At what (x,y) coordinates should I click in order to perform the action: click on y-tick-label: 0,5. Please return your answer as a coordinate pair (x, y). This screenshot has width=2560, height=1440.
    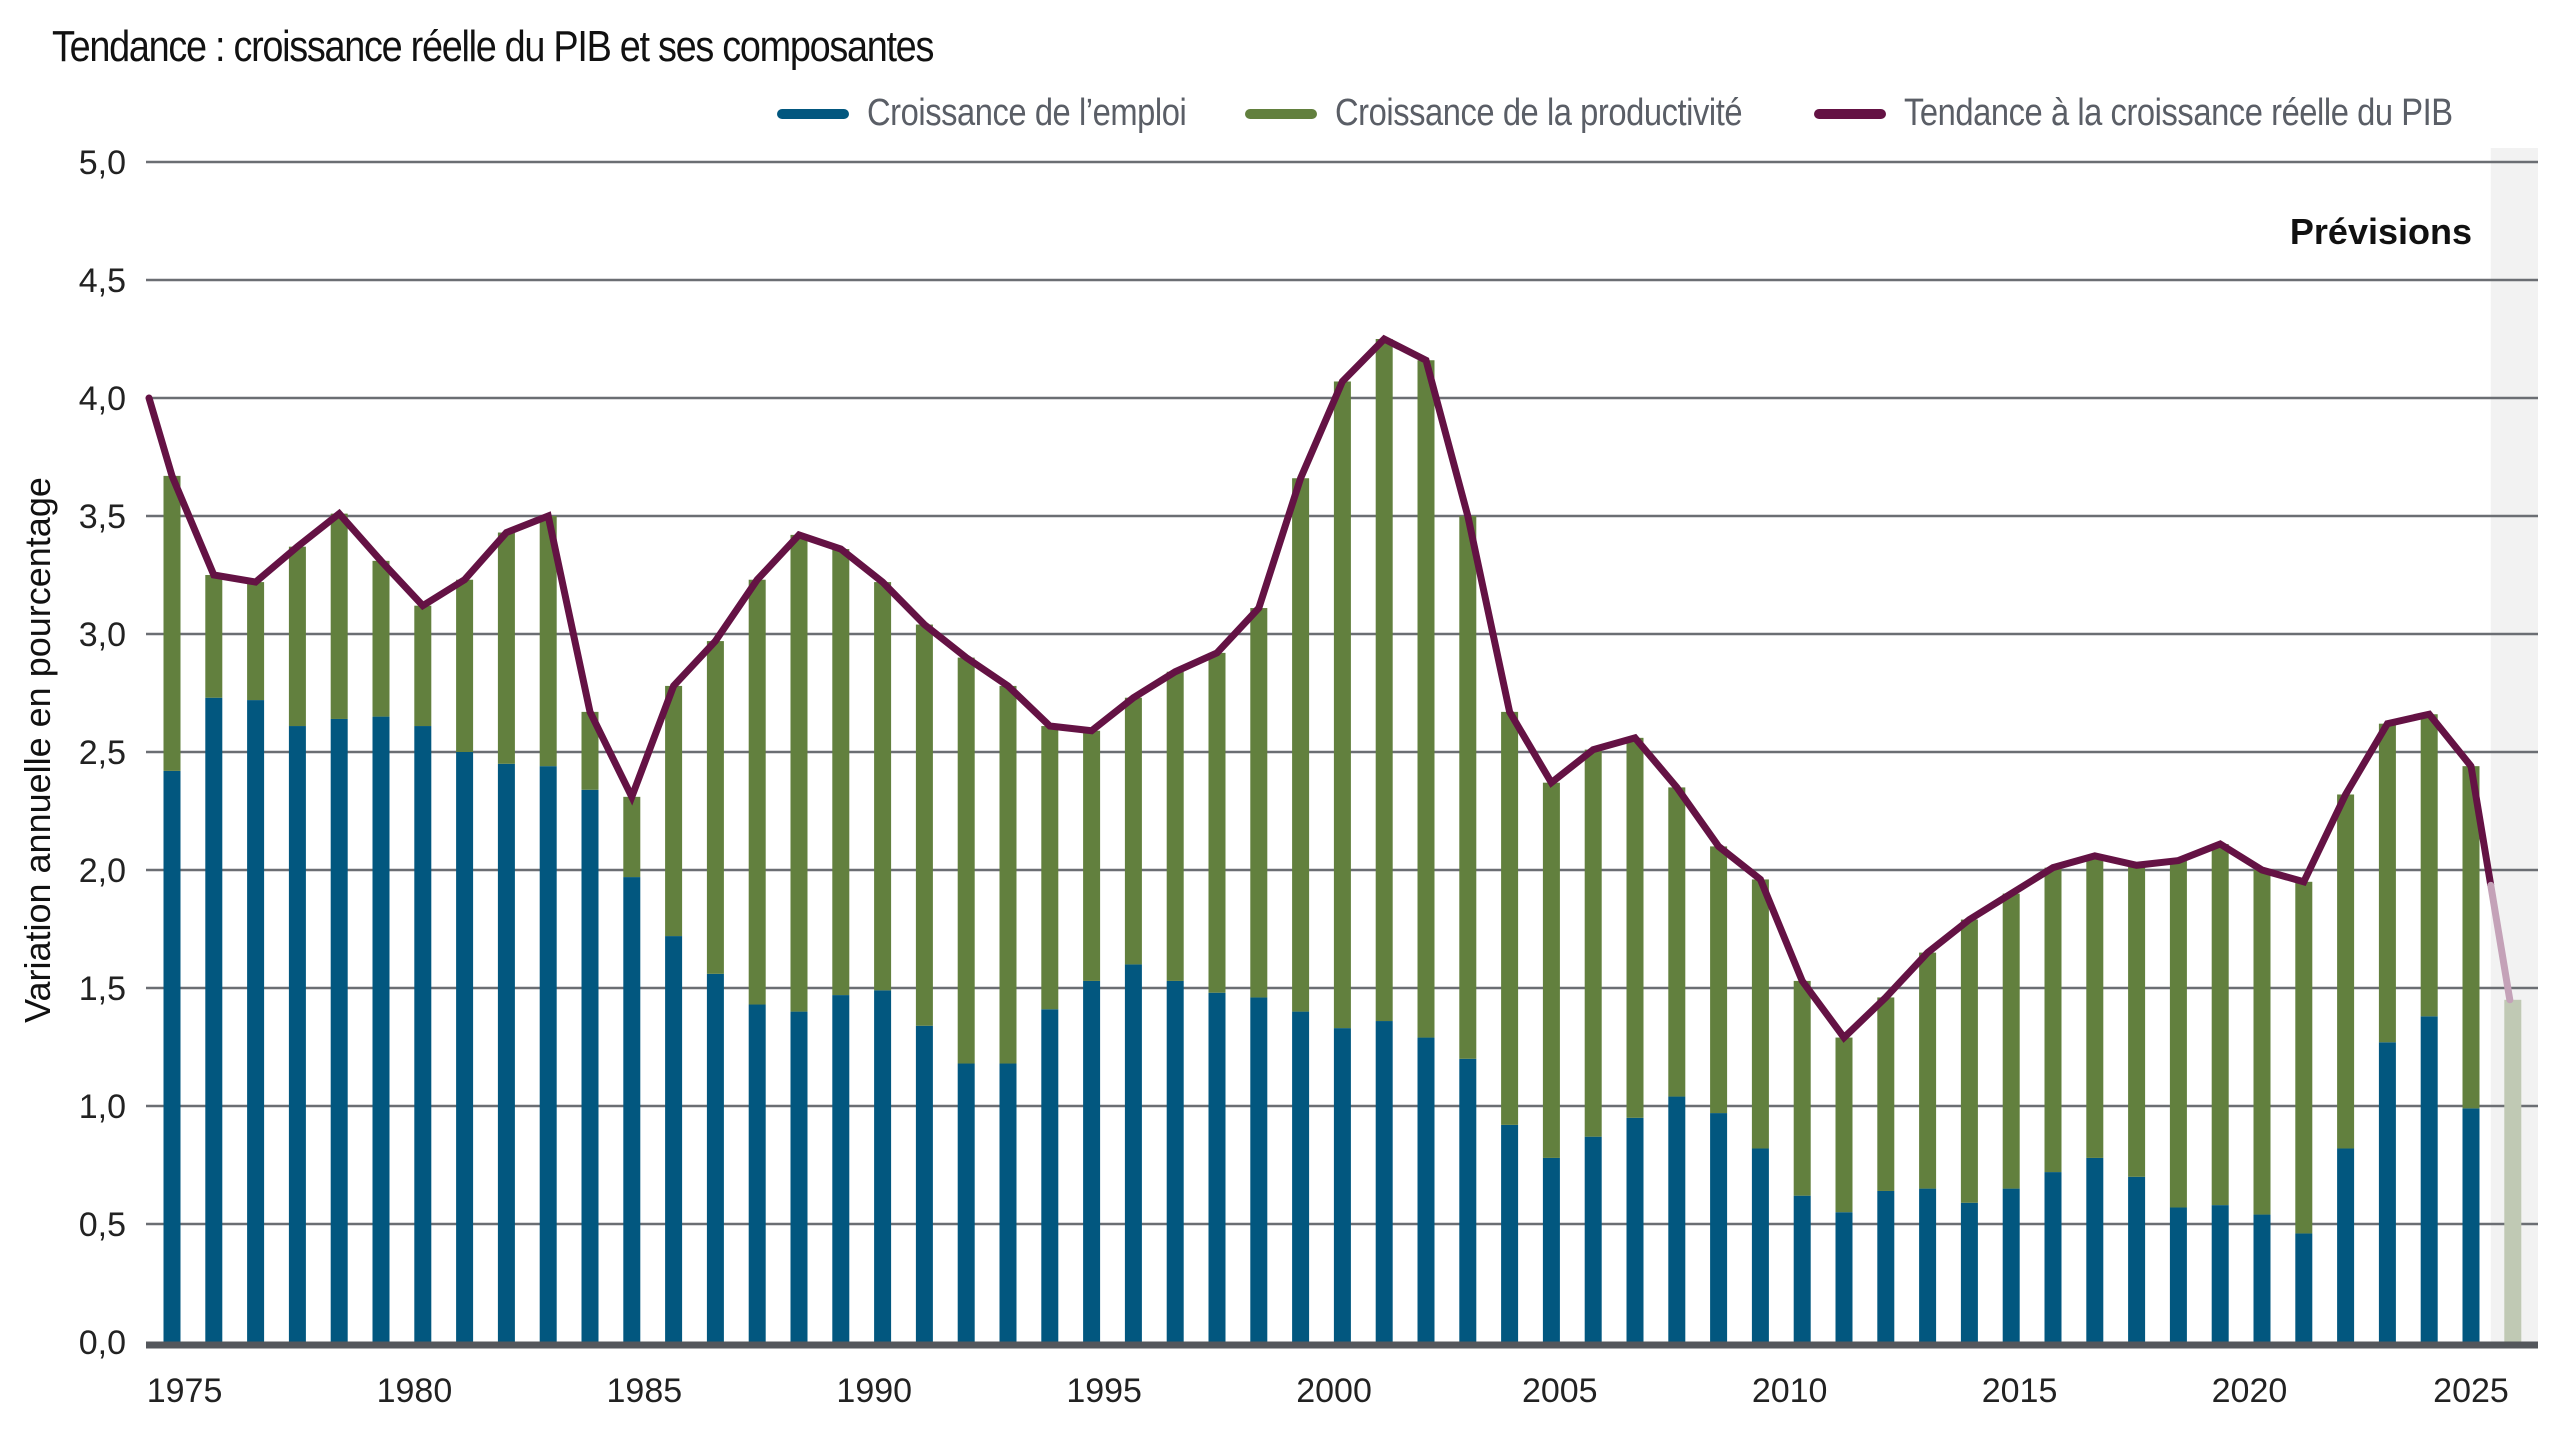
    Looking at the image, I should click on (102, 1225).